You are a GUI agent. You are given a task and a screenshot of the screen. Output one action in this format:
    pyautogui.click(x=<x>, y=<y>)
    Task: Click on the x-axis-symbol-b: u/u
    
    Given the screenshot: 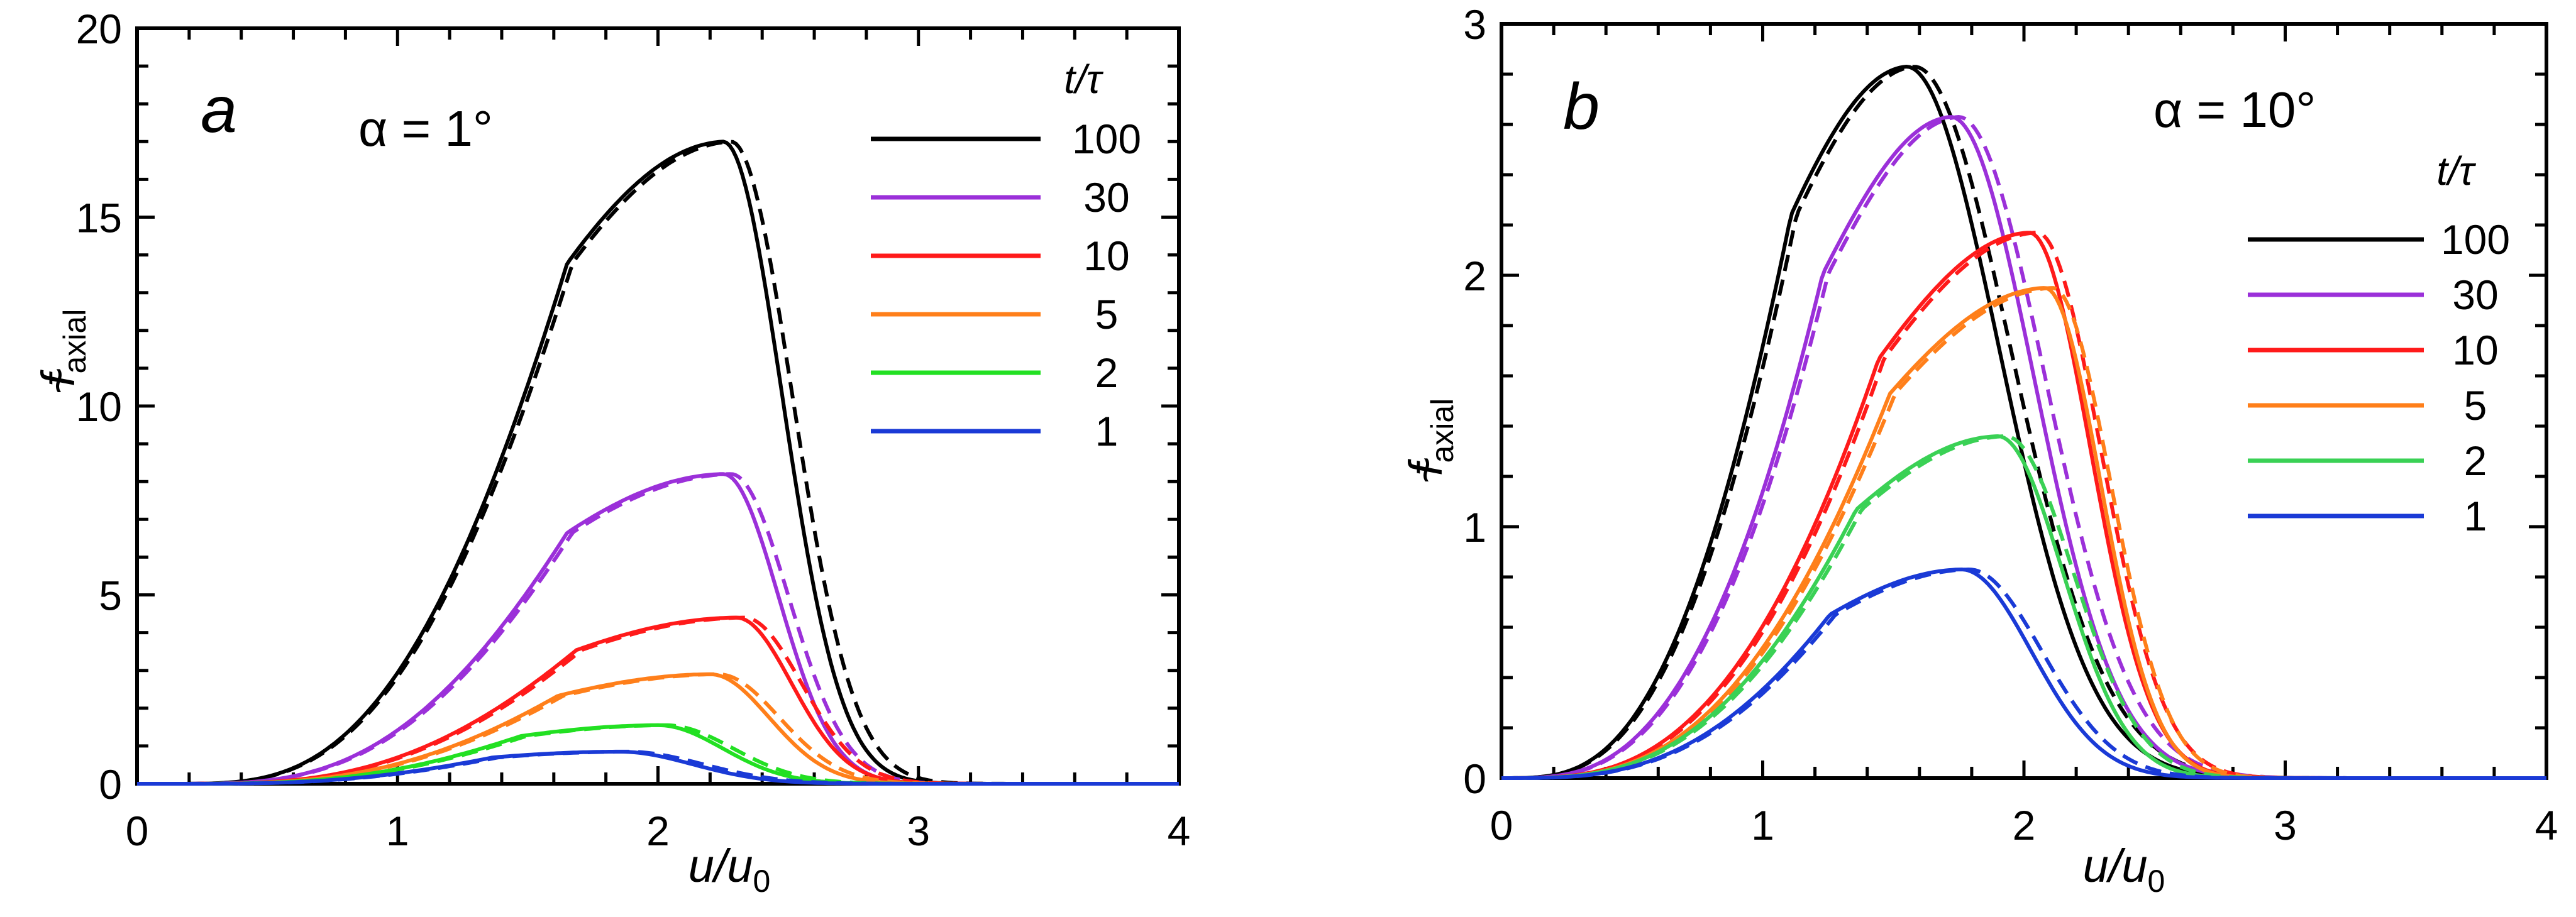 What is the action you would take?
    pyautogui.click(x=2115, y=866)
    